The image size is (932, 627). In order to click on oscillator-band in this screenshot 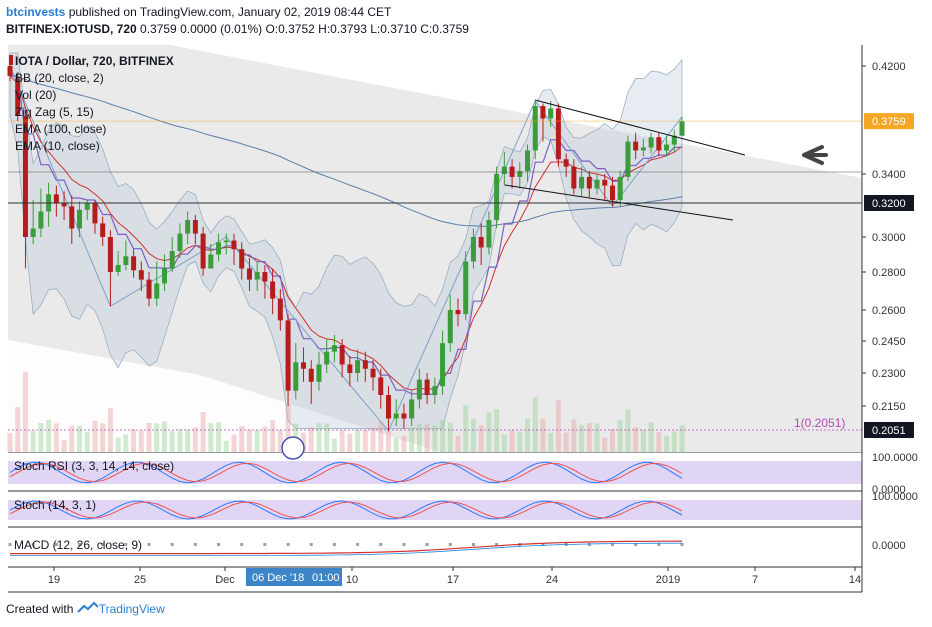, I will do `click(435, 472)`.